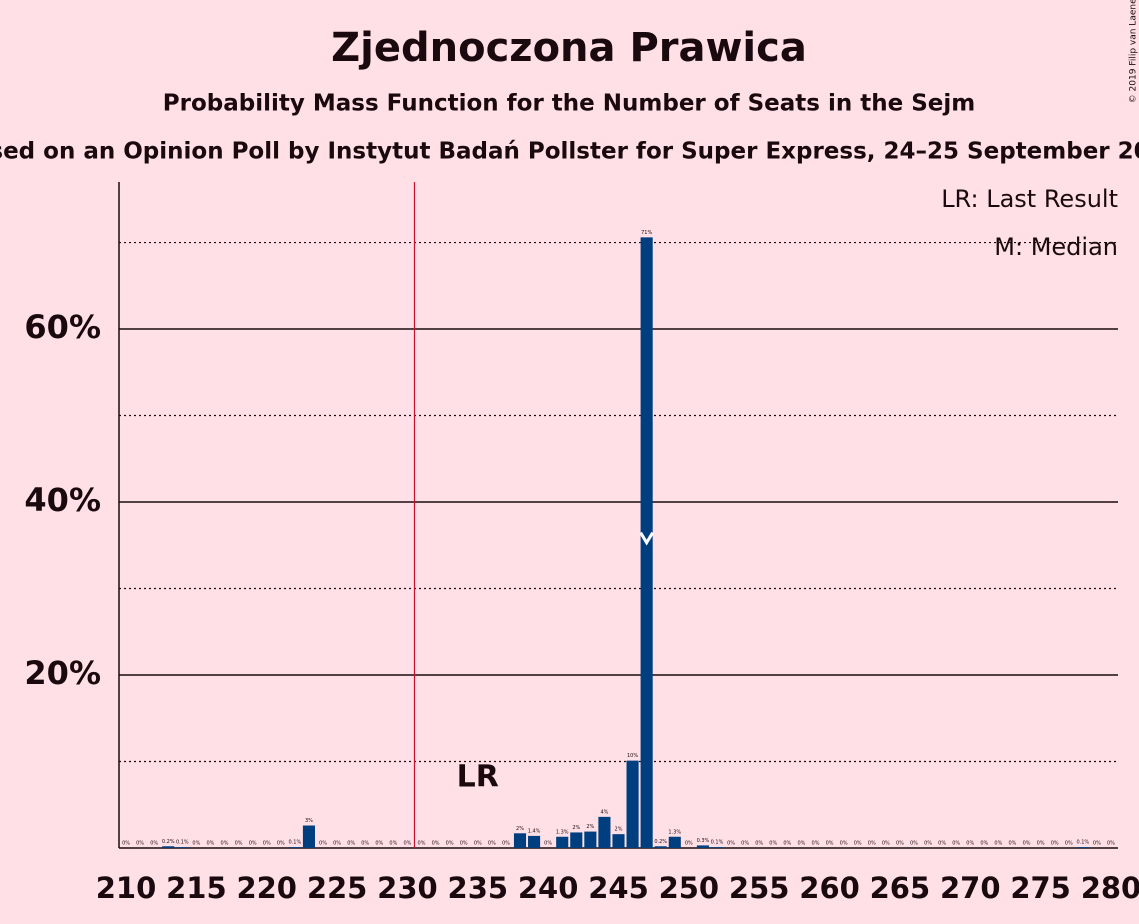  Describe the element at coordinates (900, 888) in the screenshot. I see `x-tick-label: 265` at that location.